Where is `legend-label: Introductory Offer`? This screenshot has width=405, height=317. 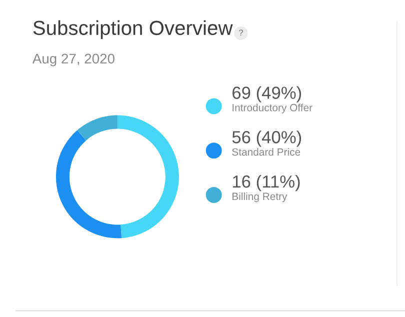 legend-label: Introductory Offer is located at coordinates (272, 109).